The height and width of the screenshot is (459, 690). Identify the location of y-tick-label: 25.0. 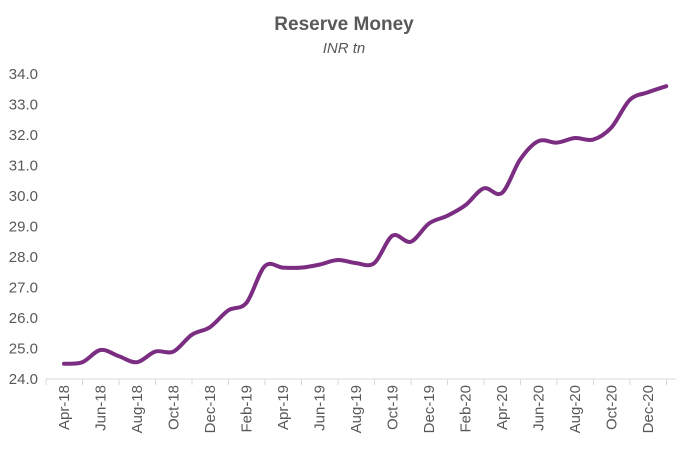
(23, 349).